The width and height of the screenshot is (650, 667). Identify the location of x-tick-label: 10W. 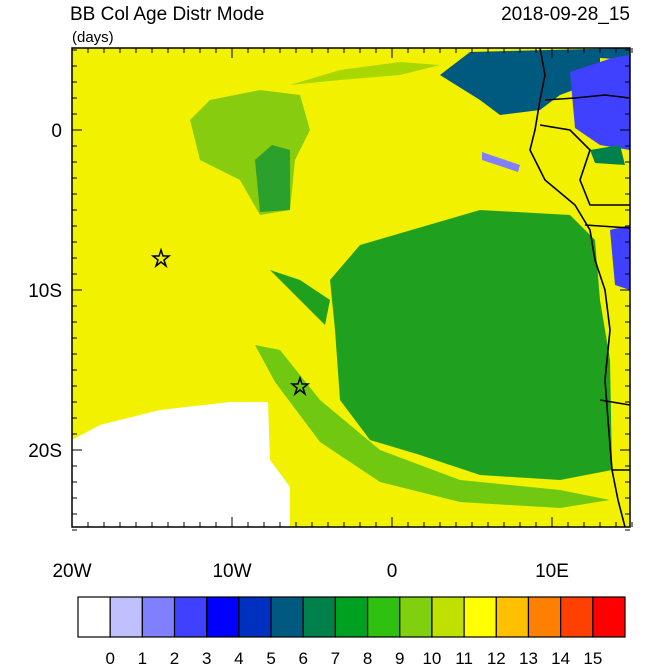
(231, 571).